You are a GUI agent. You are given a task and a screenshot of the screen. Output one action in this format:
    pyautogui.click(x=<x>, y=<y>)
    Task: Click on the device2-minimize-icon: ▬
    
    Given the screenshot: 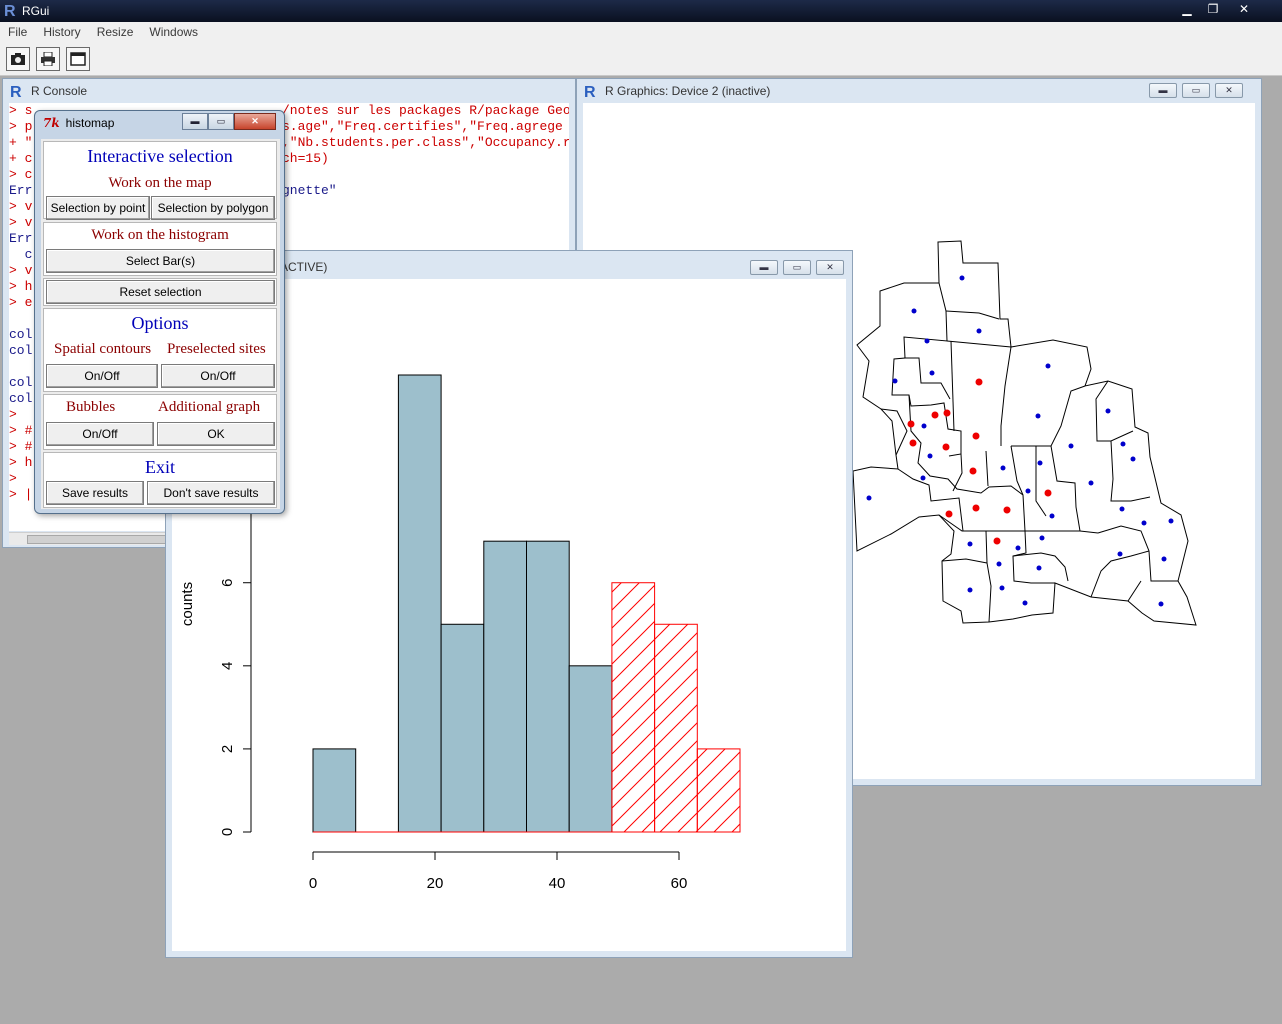 What is the action you would take?
    pyautogui.click(x=1163, y=90)
    